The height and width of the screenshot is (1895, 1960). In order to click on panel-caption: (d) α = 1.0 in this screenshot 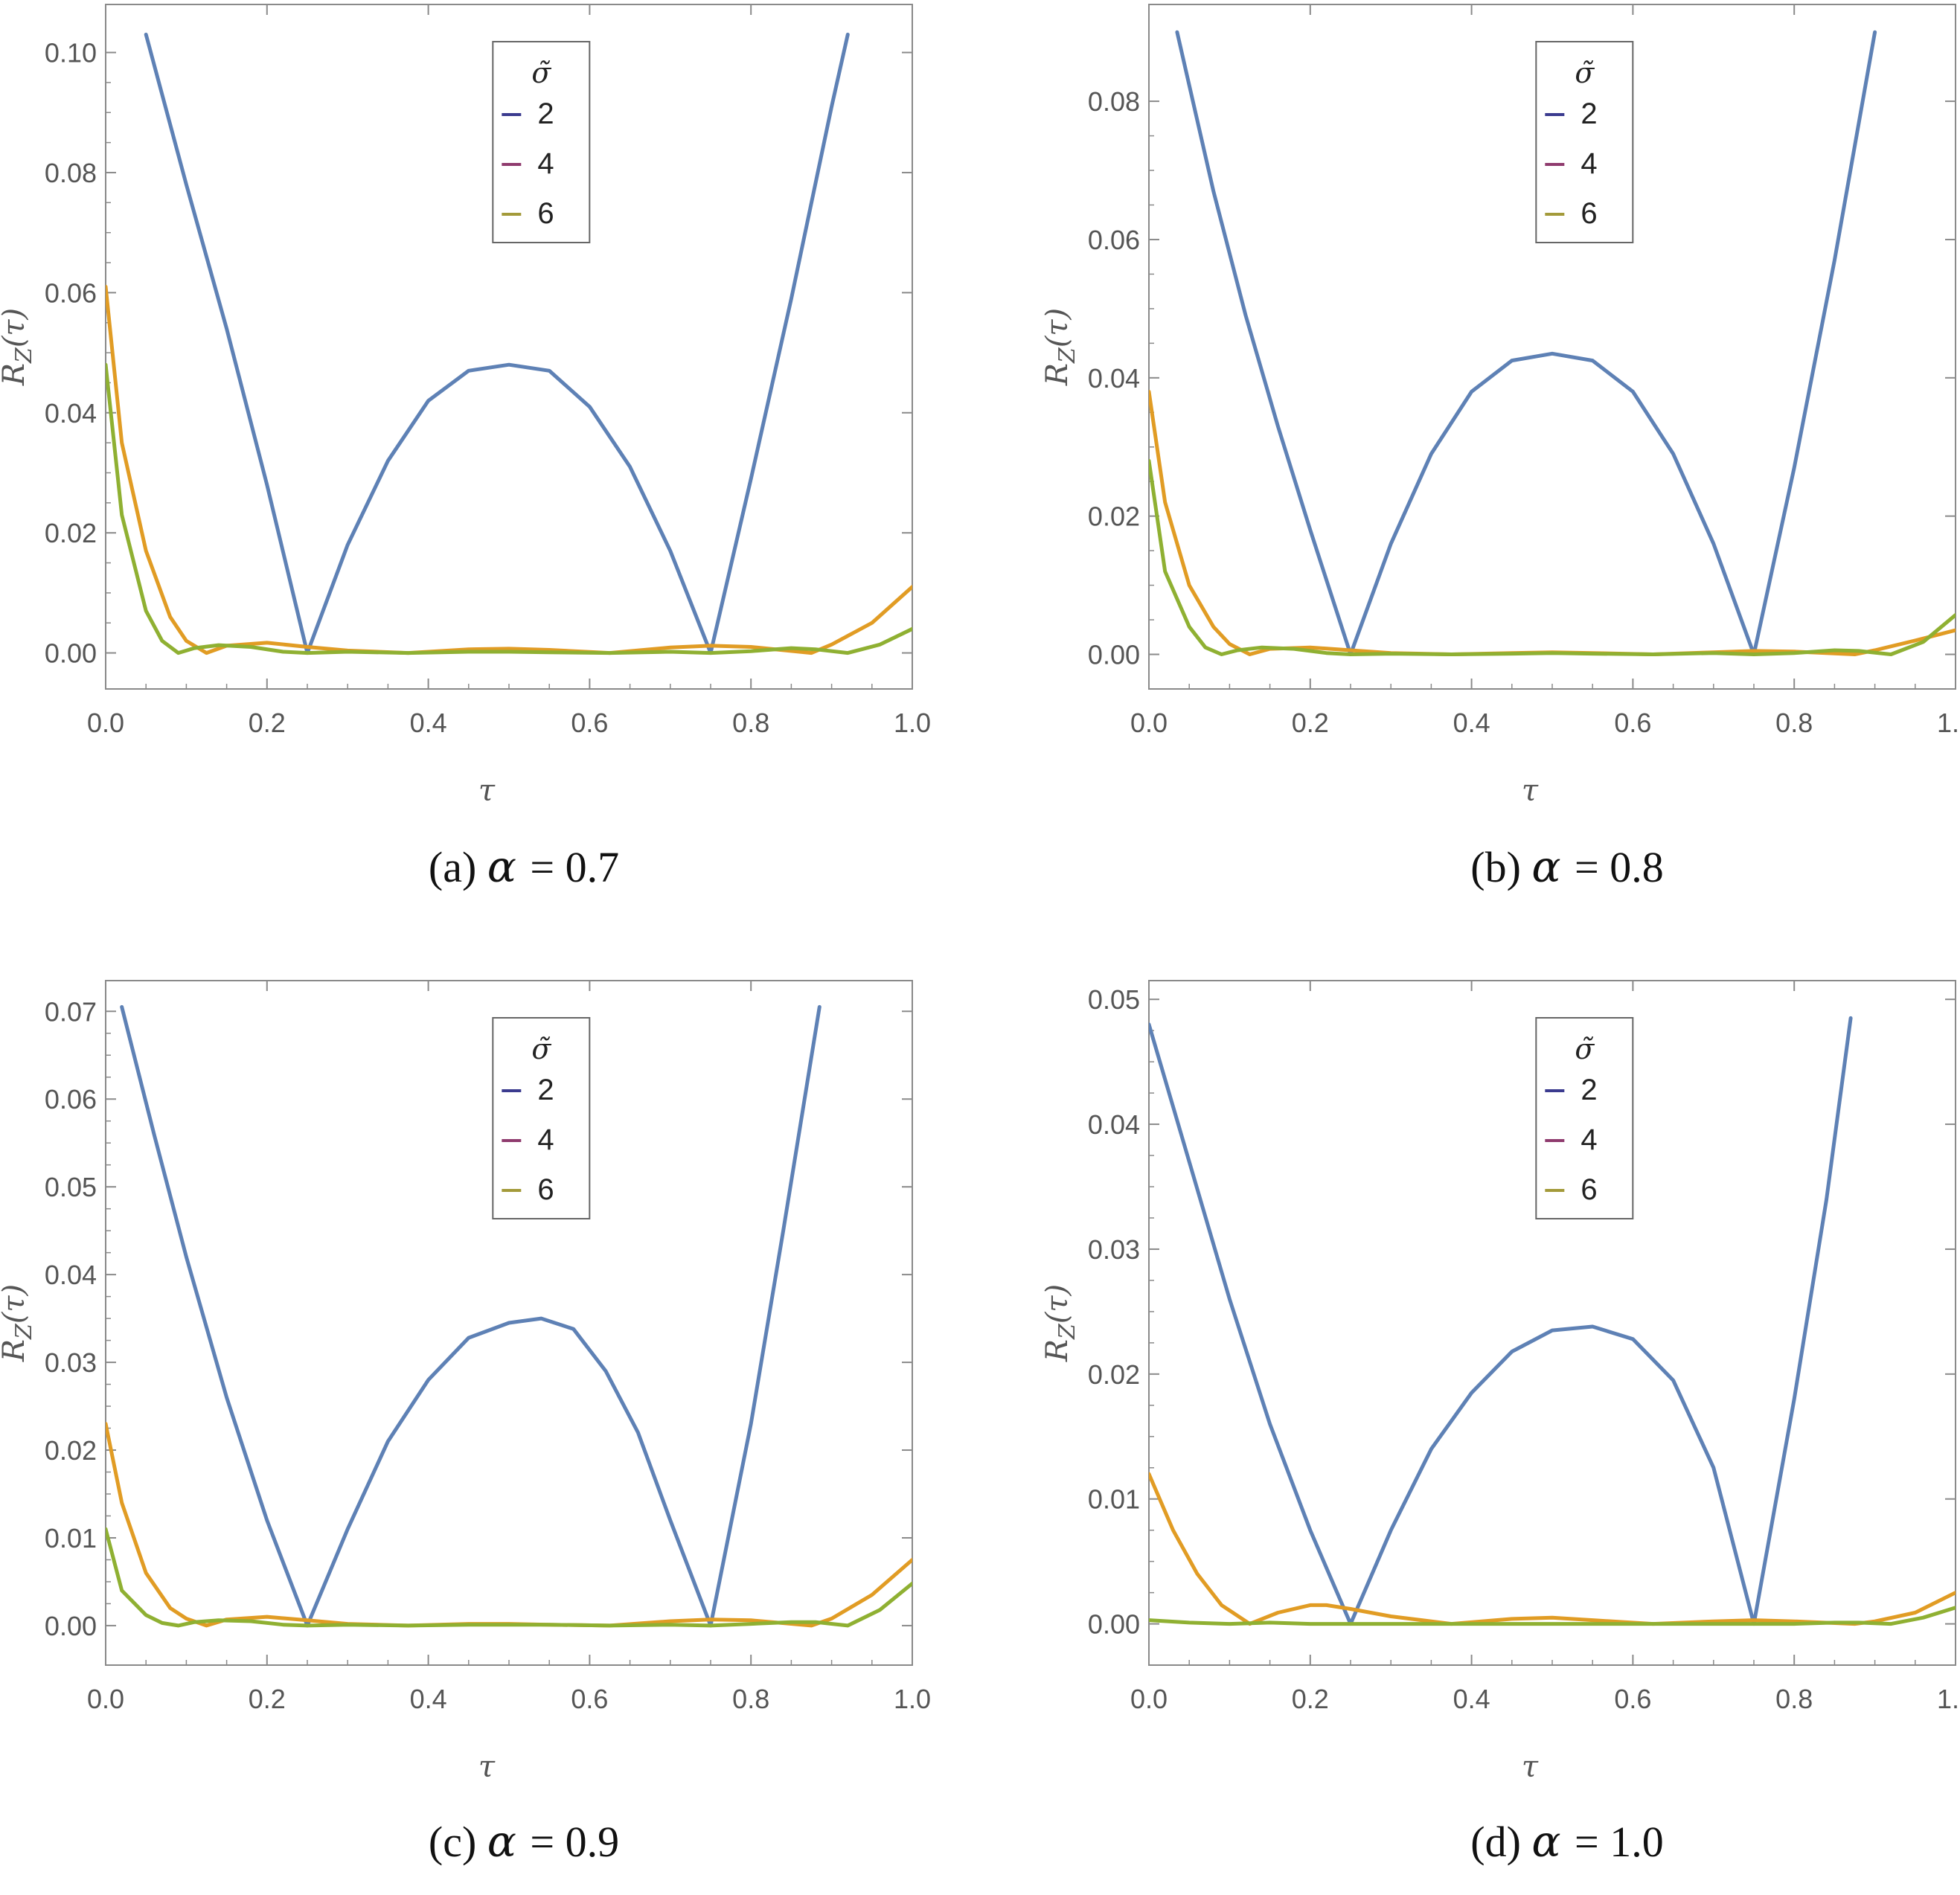, I will do `click(1566, 1841)`.